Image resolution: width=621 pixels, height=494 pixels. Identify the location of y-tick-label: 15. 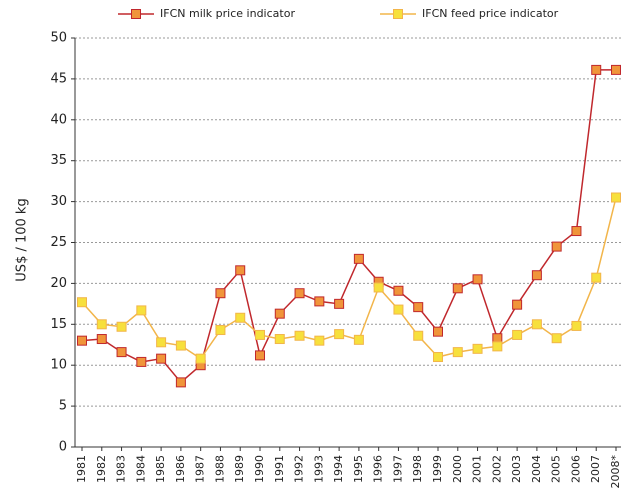
(58, 324).